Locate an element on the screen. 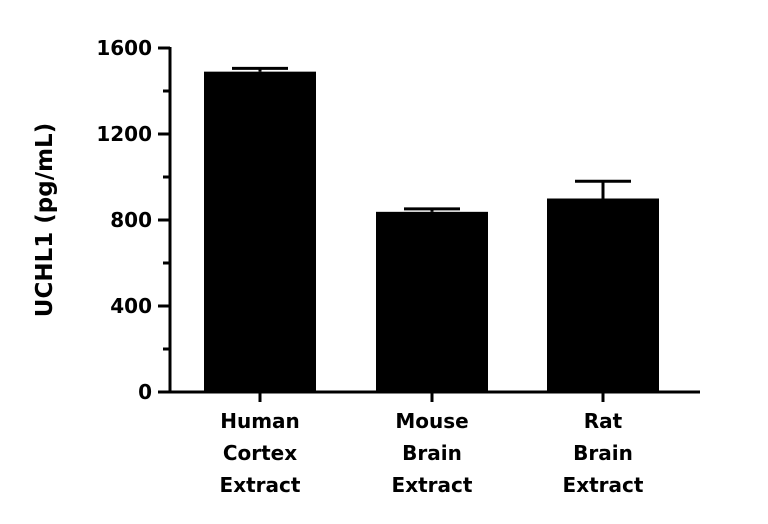 The width and height of the screenshot is (768, 524). y-tick-label: 800 is located at coordinates (131, 220).